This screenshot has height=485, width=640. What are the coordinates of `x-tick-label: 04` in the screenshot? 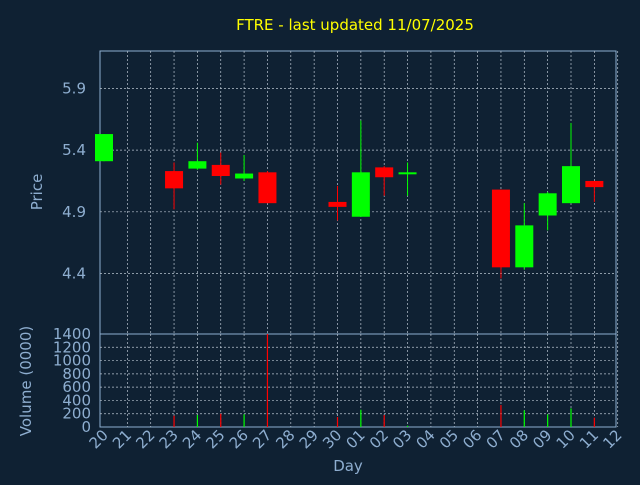 It's located at (425, 439).